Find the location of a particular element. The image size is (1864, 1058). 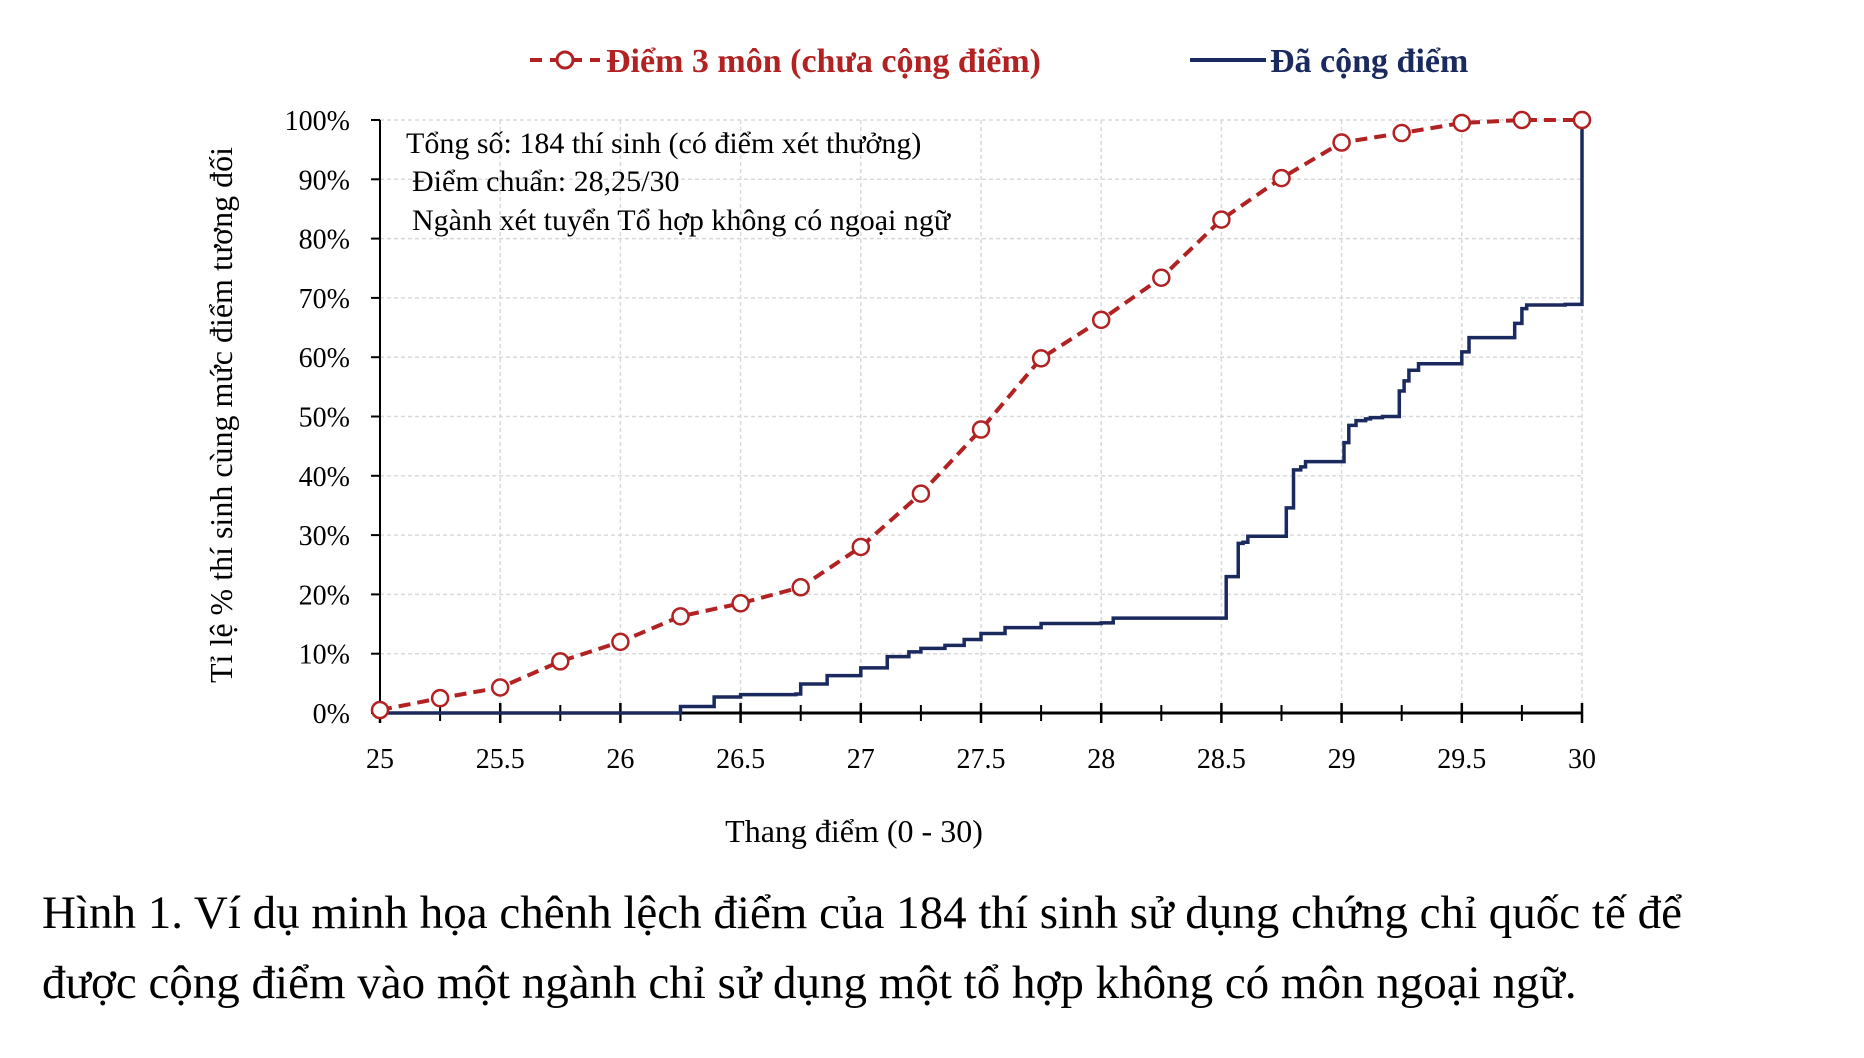

y-tick-label: 70% is located at coordinates (324, 299).